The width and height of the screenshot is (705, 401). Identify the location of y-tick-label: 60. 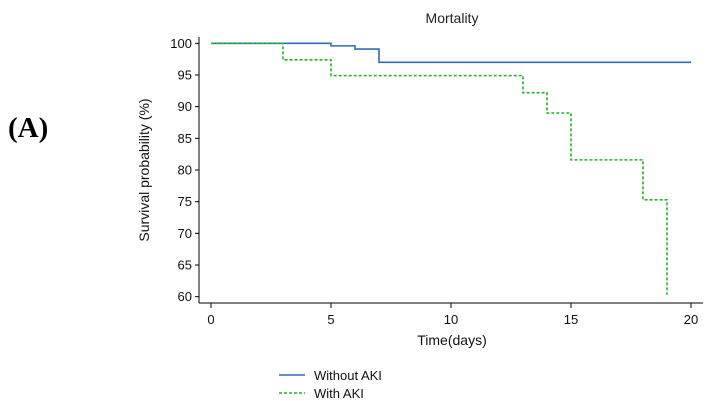
(185, 296).